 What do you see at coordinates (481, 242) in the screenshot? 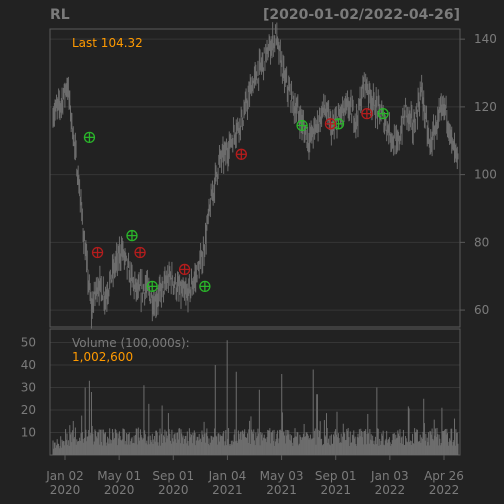
I see `price-tick-label: 80` at bounding box center [481, 242].